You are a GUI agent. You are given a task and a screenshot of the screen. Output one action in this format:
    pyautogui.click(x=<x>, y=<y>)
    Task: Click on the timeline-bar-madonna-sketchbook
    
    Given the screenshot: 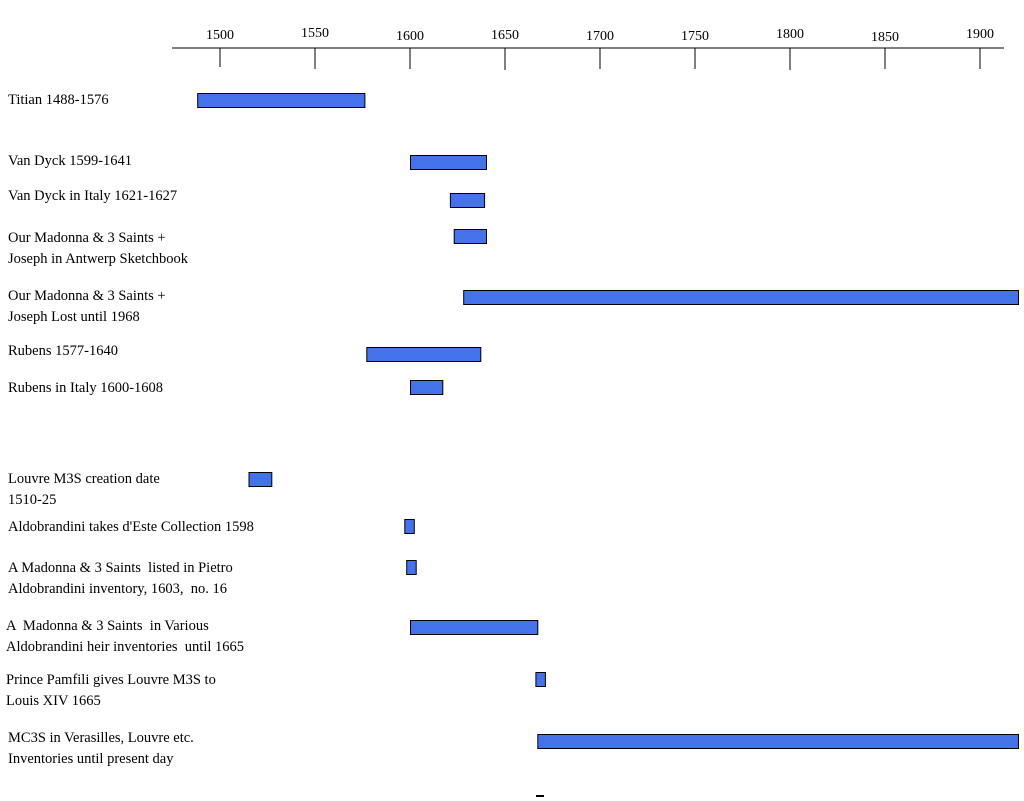 What is the action you would take?
    pyautogui.click(x=470, y=236)
    